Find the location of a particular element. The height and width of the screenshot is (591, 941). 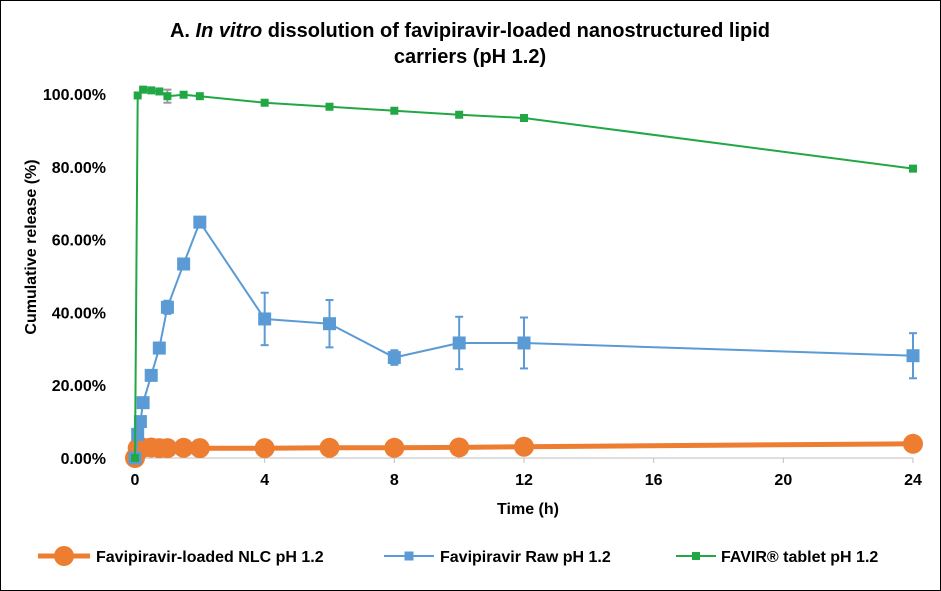

y-axis-label: Cumulative release (%) is located at coordinates (31, 246).